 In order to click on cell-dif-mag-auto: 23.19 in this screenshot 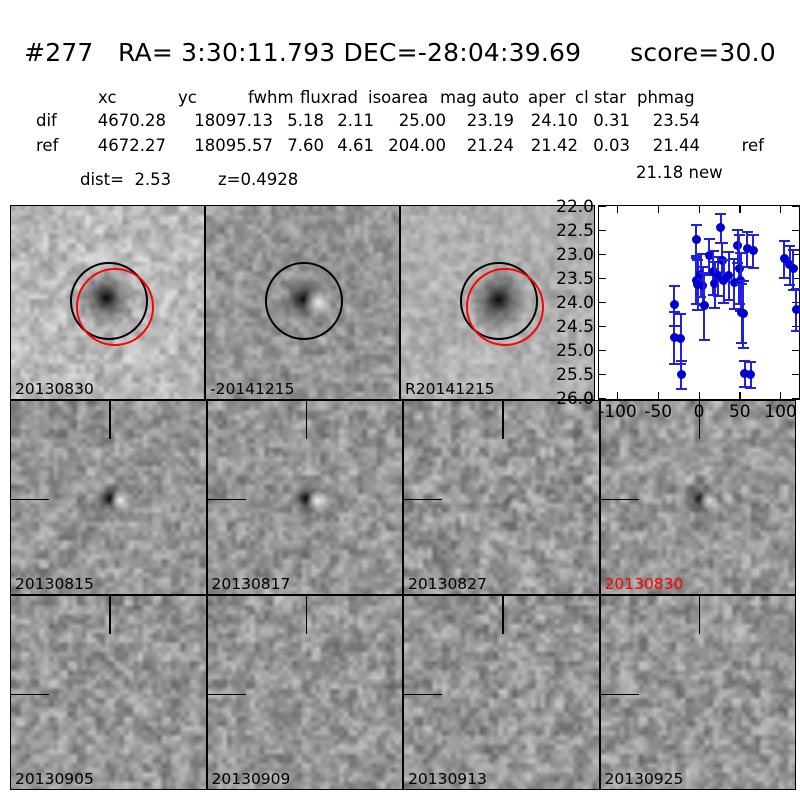, I will do `click(490, 120)`.